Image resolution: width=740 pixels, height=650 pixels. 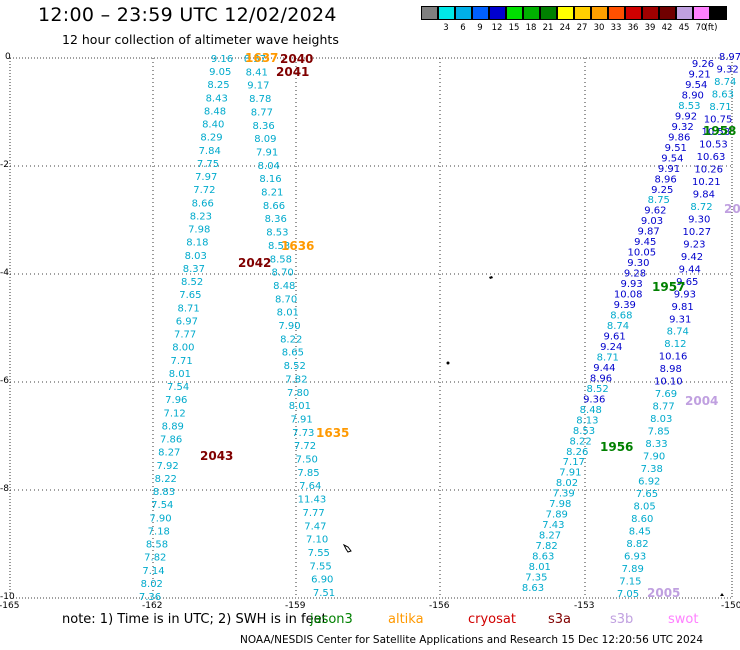 What do you see at coordinates (642, 519) in the screenshot?
I see `wave-height-reading: 8.60` at bounding box center [642, 519].